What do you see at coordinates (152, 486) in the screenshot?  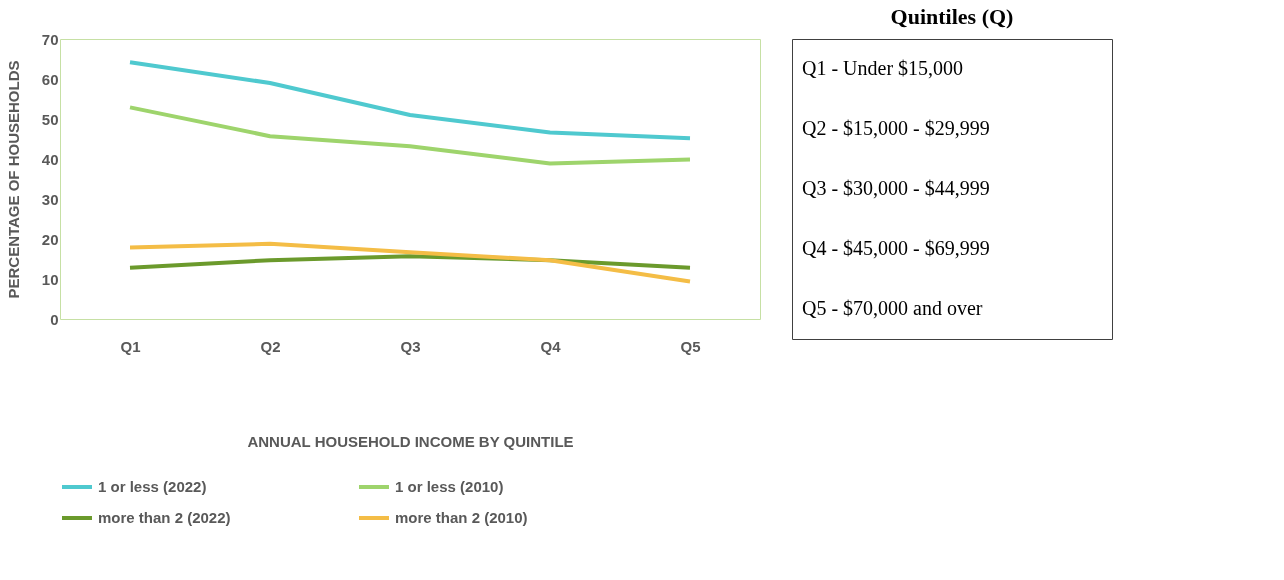 I see `legend-label: 1 or less (2022)` at bounding box center [152, 486].